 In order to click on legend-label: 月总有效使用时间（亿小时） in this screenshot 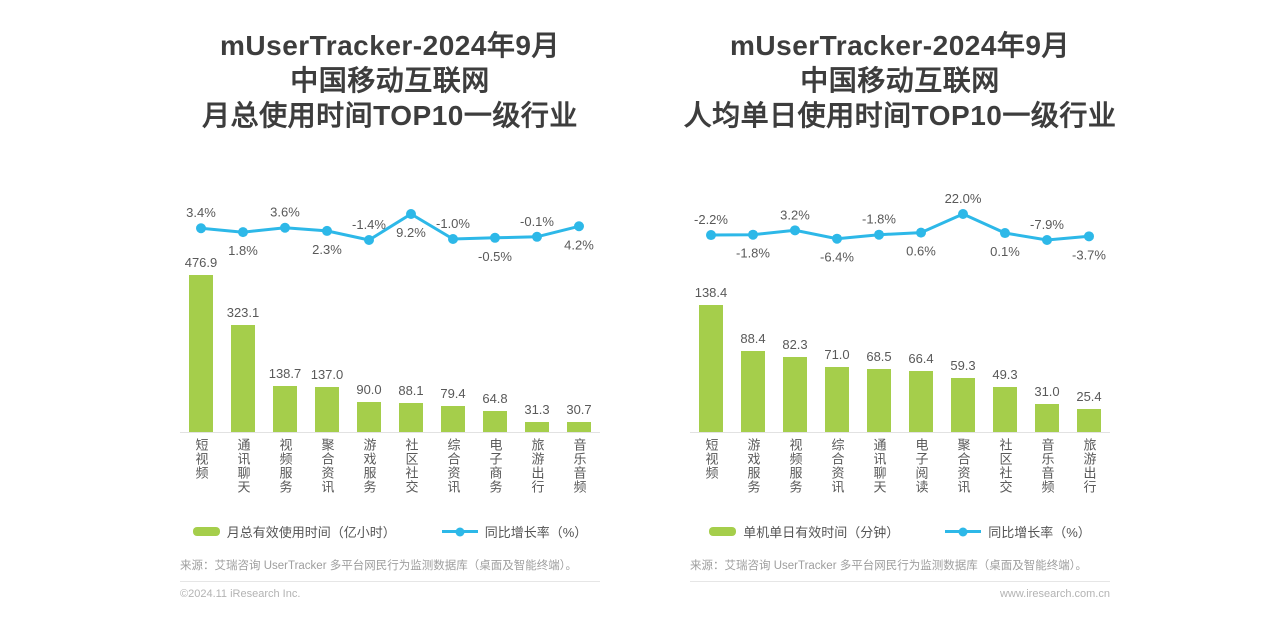, I will do `click(311, 532)`.